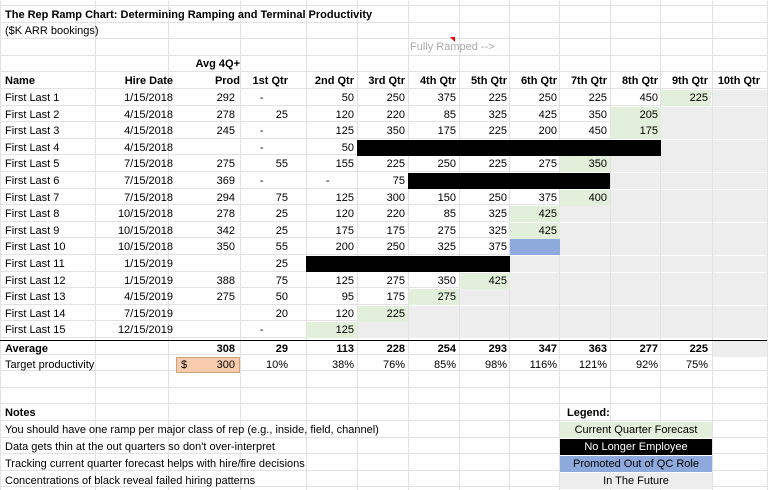 The image size is (768, 490). What do you see at coordinates (345, 348) in the screenshot?
I see `average-quarter: 113` at bounding box center [345, 348].